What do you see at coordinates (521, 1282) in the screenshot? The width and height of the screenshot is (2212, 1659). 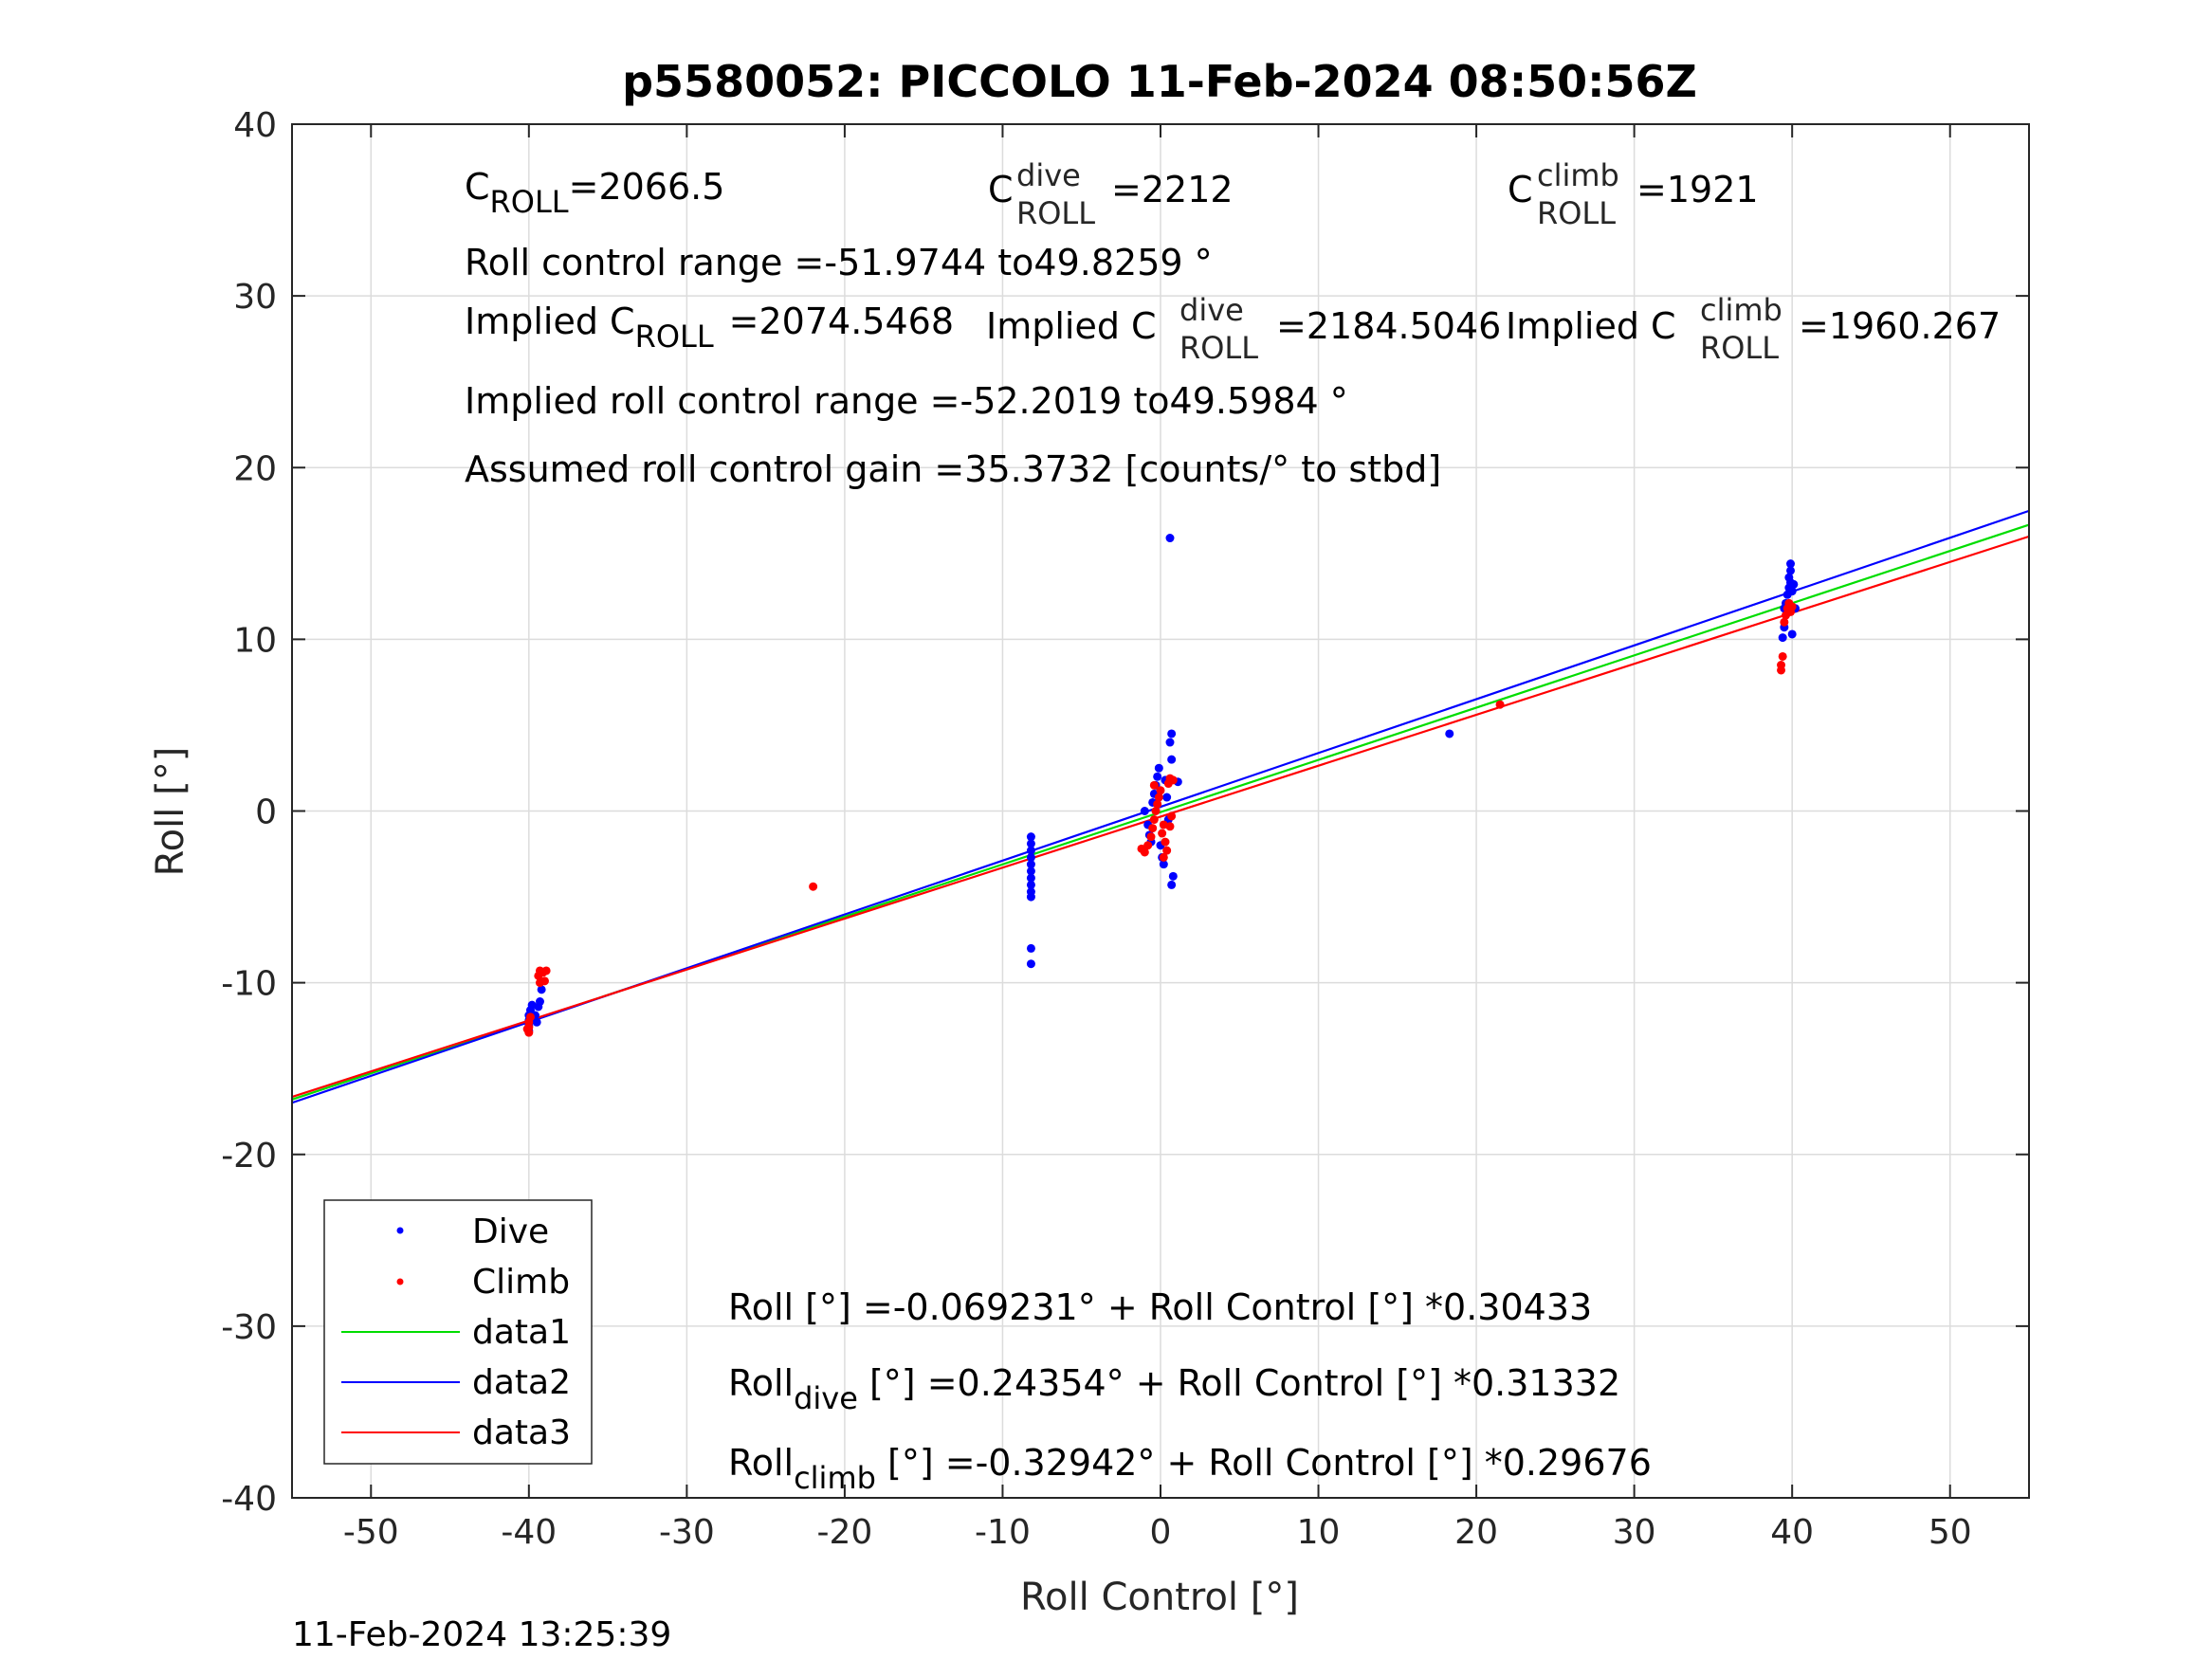 I see `legend-climb-label: Climb` at bounding box center [521, 1282].